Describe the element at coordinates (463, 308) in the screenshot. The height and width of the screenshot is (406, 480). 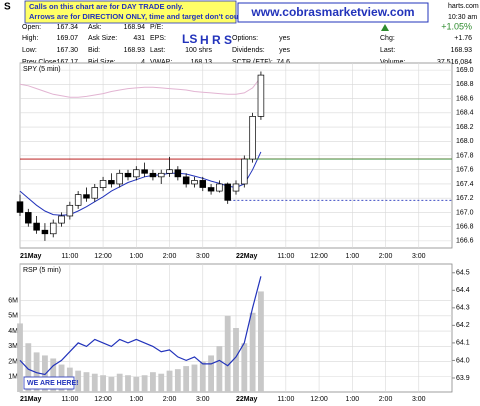
I see `y2-tick-label: 64.3` at that location.